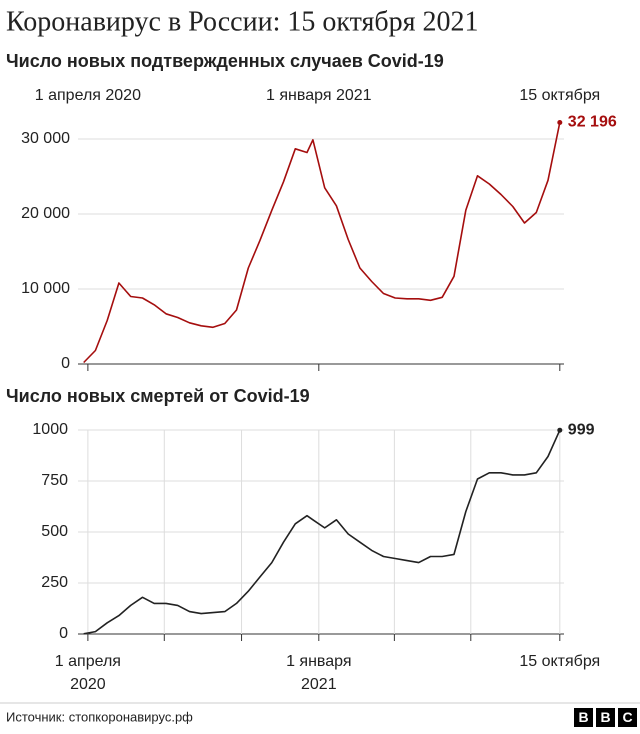 The height and width of the screenshot is (734, 640). I want to click on x-tick-label: 2020, so click(88, 684).